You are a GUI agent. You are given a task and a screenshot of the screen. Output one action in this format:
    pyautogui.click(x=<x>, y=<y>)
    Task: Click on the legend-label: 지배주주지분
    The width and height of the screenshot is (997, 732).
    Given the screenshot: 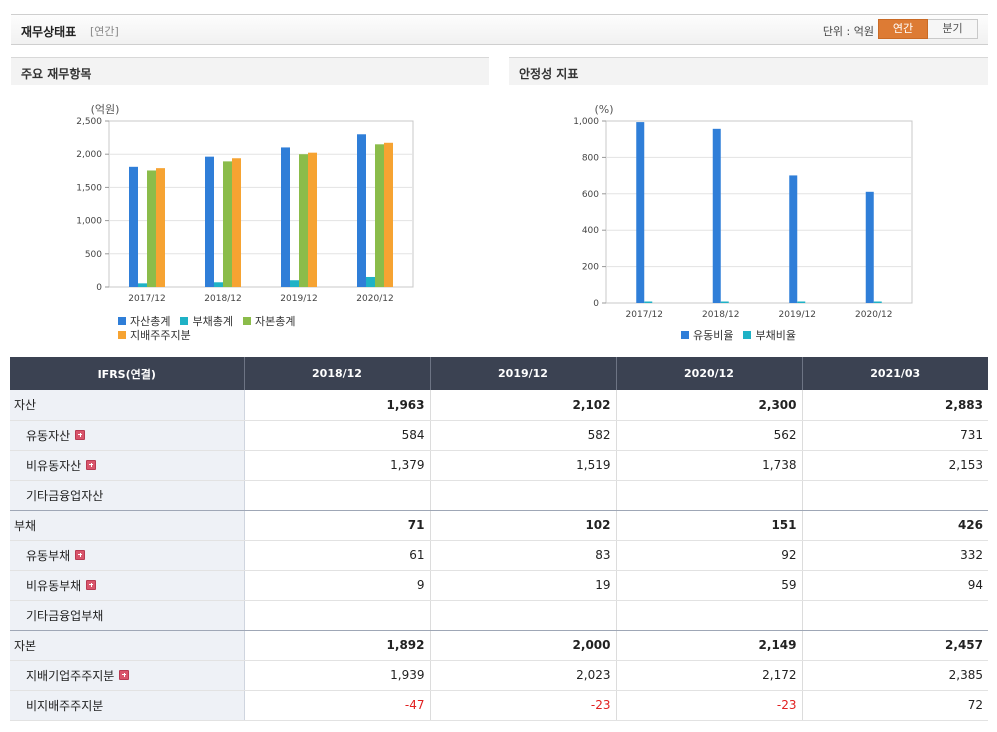 What is the action you would take?
    pyautogui.click(x=160, y=335)
    